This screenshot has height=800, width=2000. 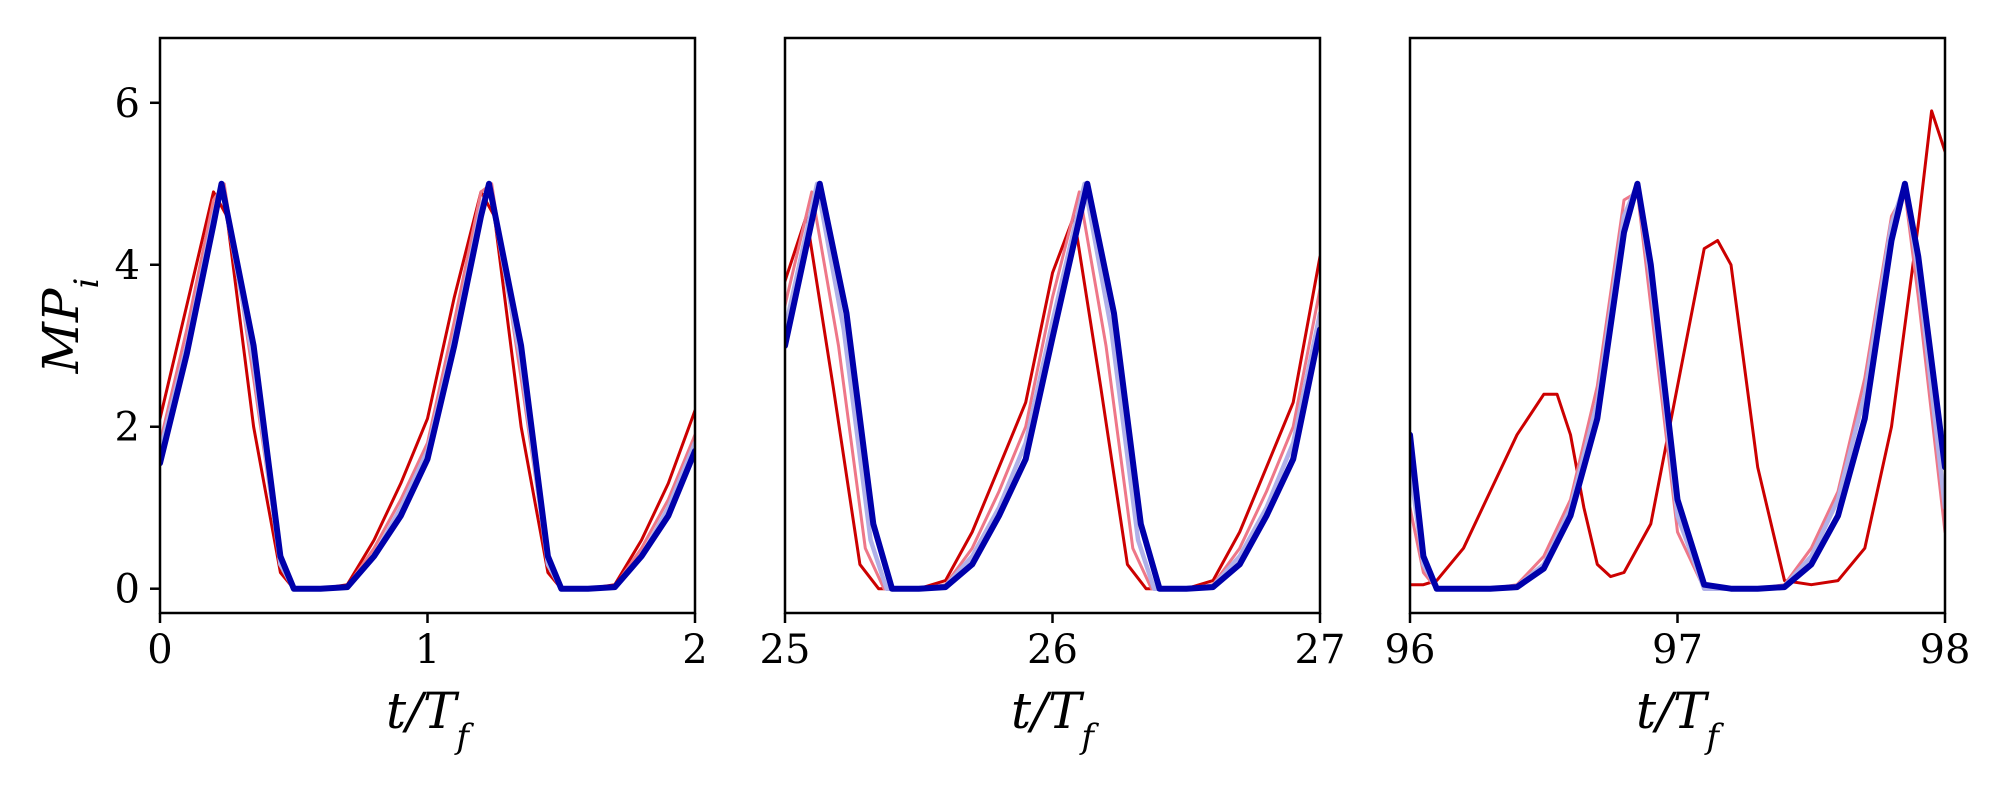 I want to click on x-tick-label: 97, so click(x=1677, y=650).